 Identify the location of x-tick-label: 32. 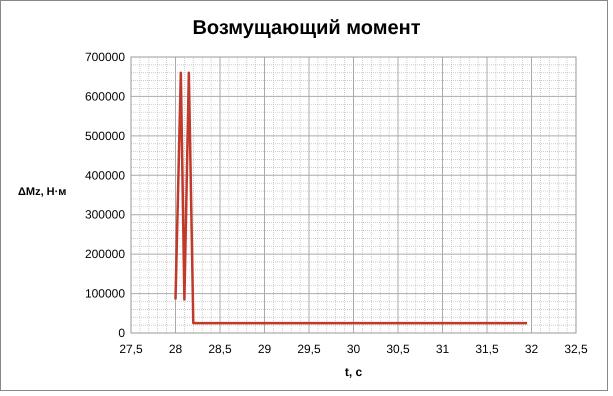
(531, 349).